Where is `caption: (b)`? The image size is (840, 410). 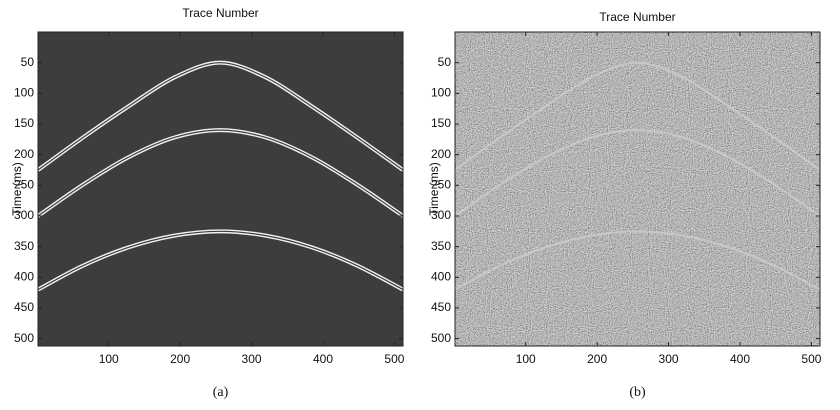
caption: (b) is located at coordinates (637, 392).